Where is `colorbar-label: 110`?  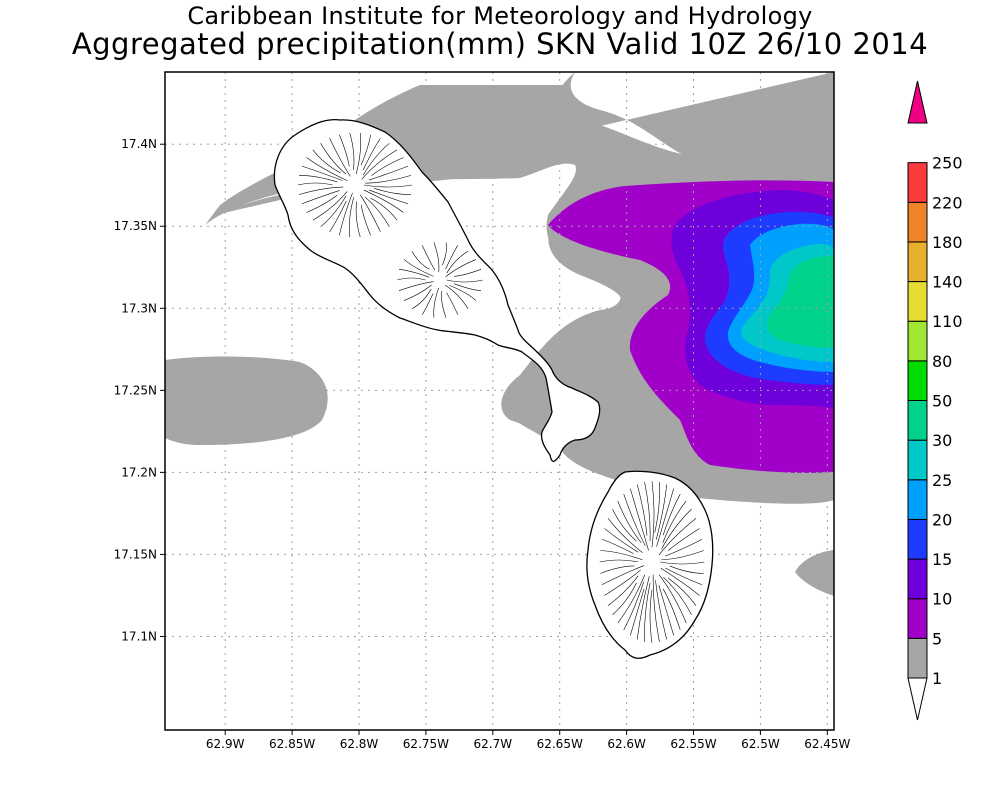 colorbar-label: 110 is located at coordinates (947, 321).